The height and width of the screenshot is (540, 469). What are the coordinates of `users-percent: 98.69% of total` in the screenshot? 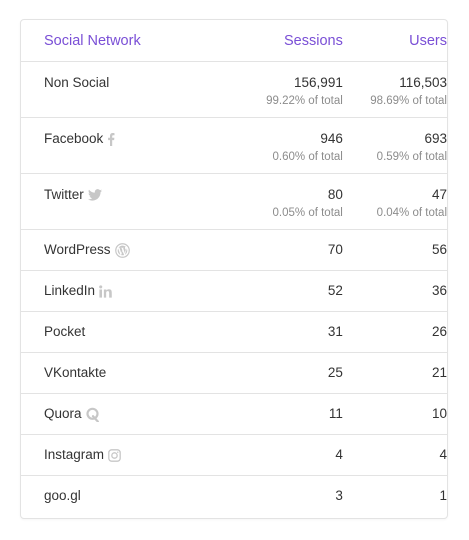 It's located at (408, 101).